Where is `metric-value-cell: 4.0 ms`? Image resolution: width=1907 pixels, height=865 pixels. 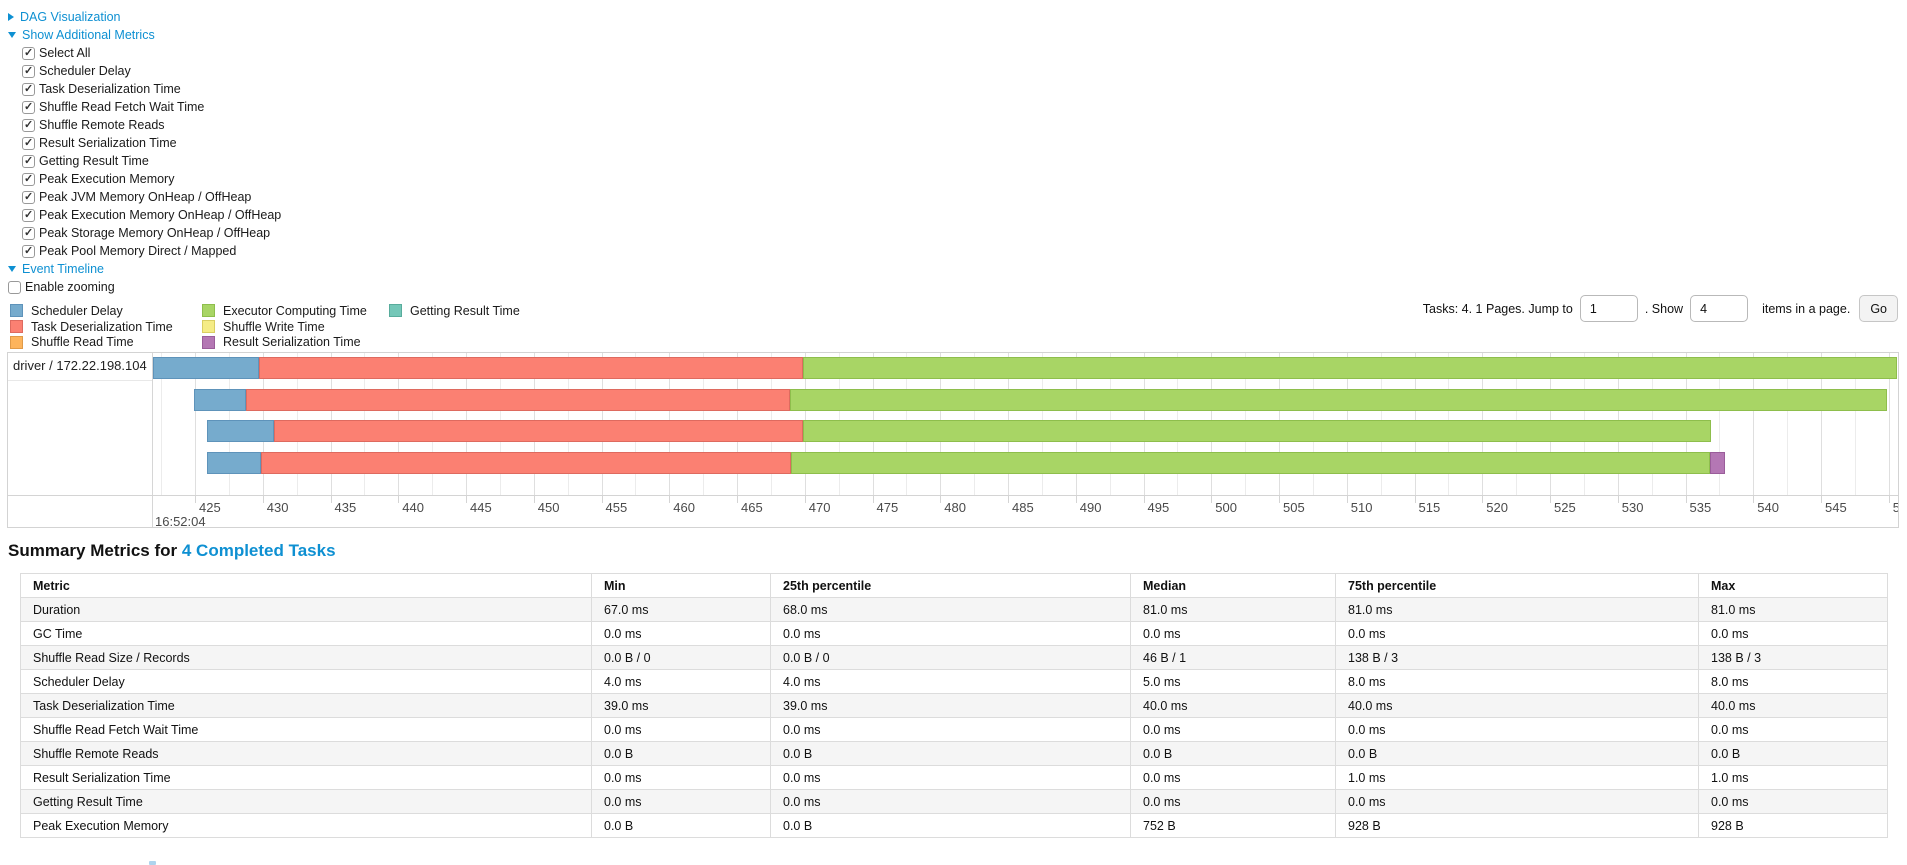
metric-value-cell: 4.0 ms is located at coordinates (950, 681).